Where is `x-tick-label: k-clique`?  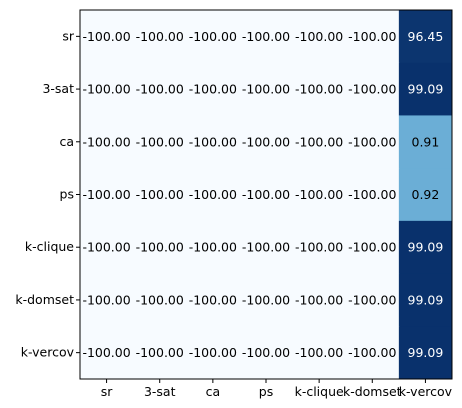 x-tick-label: k-clique is located at coordinates (319, 391).